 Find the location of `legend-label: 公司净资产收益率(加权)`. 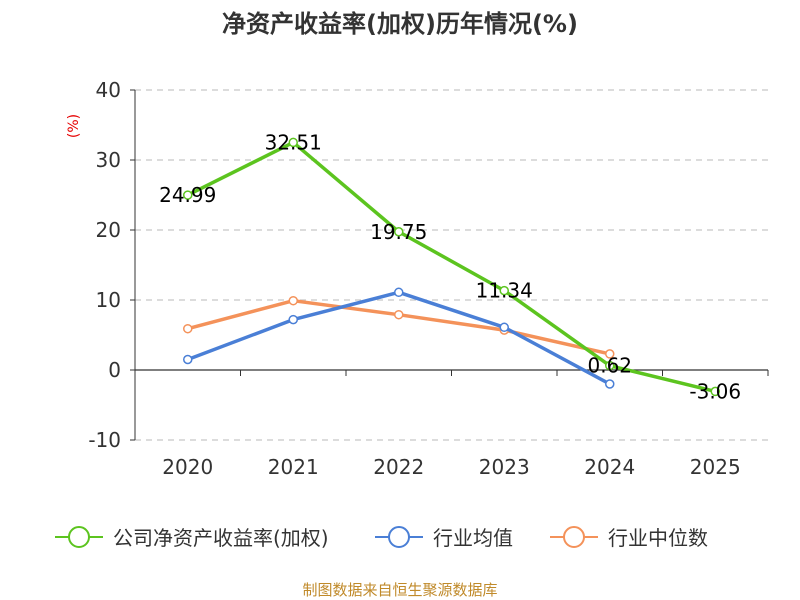

legend-label: 公司净资产收益率(加权) is located at coordinates (221, 538).